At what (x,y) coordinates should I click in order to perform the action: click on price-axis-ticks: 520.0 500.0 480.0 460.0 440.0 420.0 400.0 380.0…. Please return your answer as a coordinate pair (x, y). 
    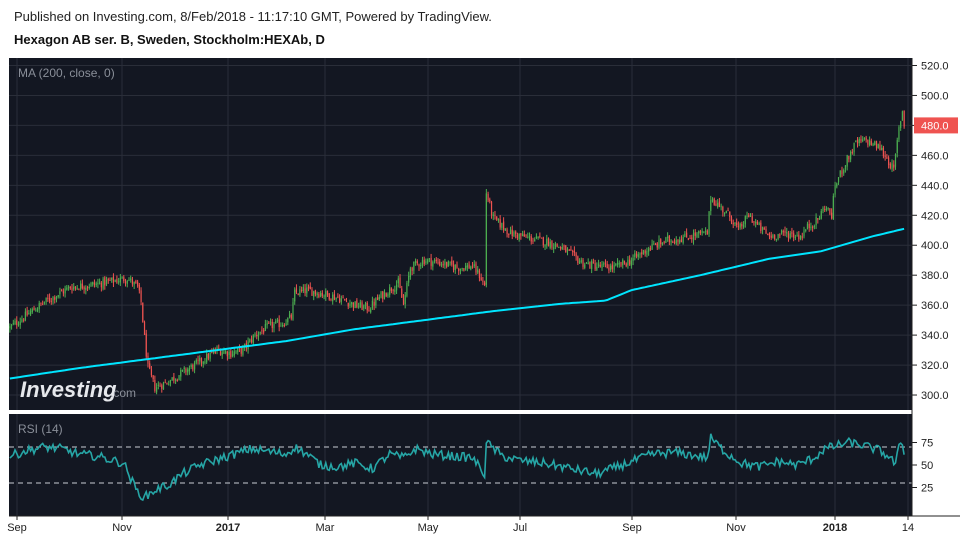
    Looking at the image, I should click on (930, 231).